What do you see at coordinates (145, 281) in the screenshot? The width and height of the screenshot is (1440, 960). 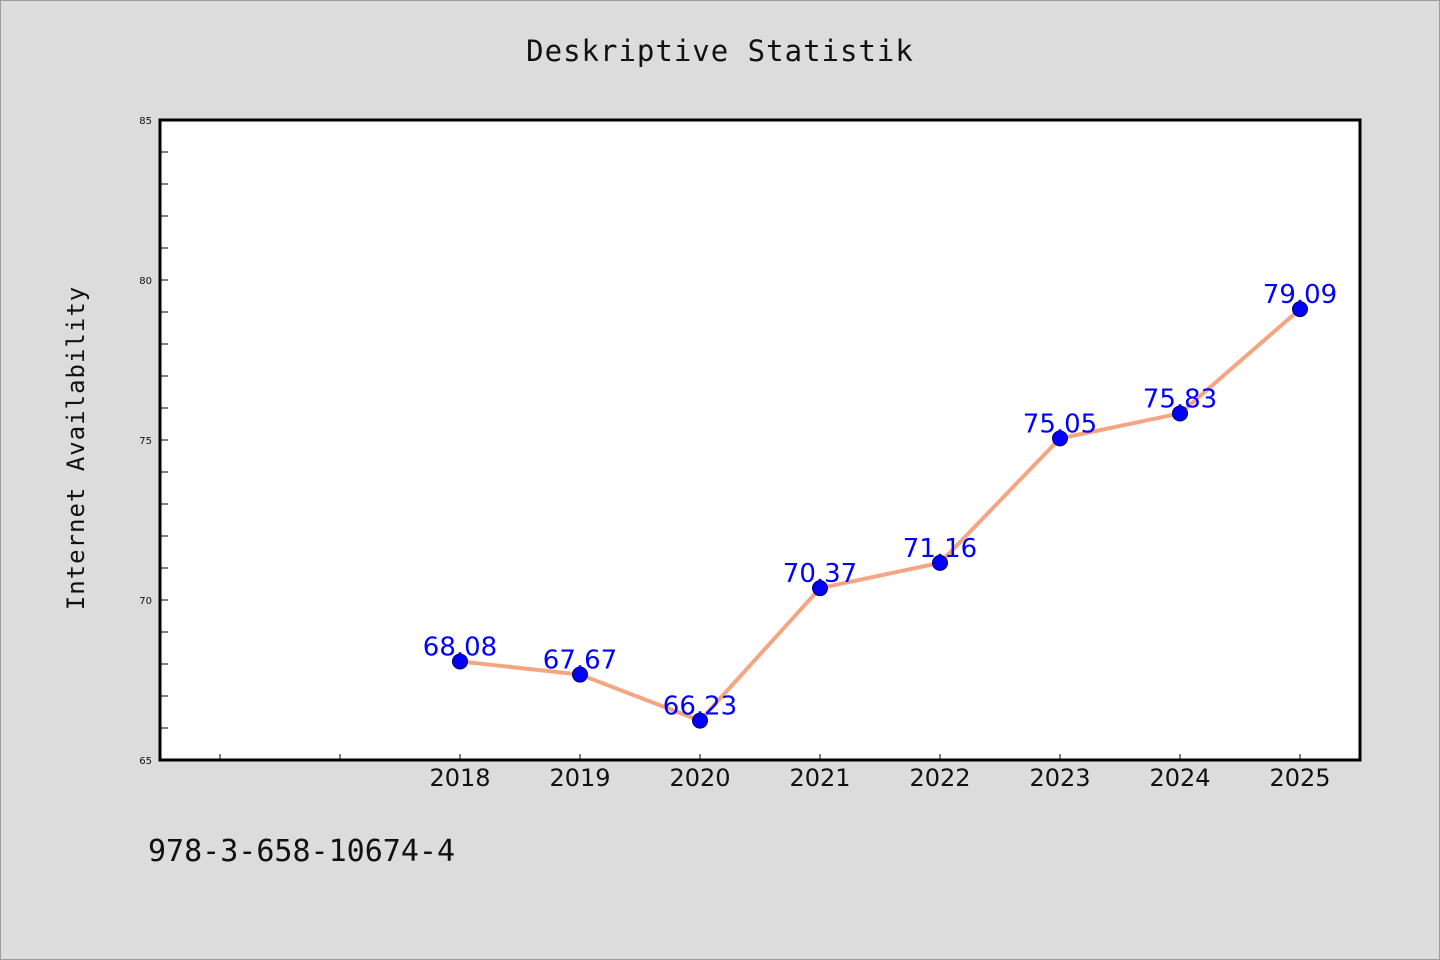 I see `y-tick-label: 80` at bounding box center [145, 281].